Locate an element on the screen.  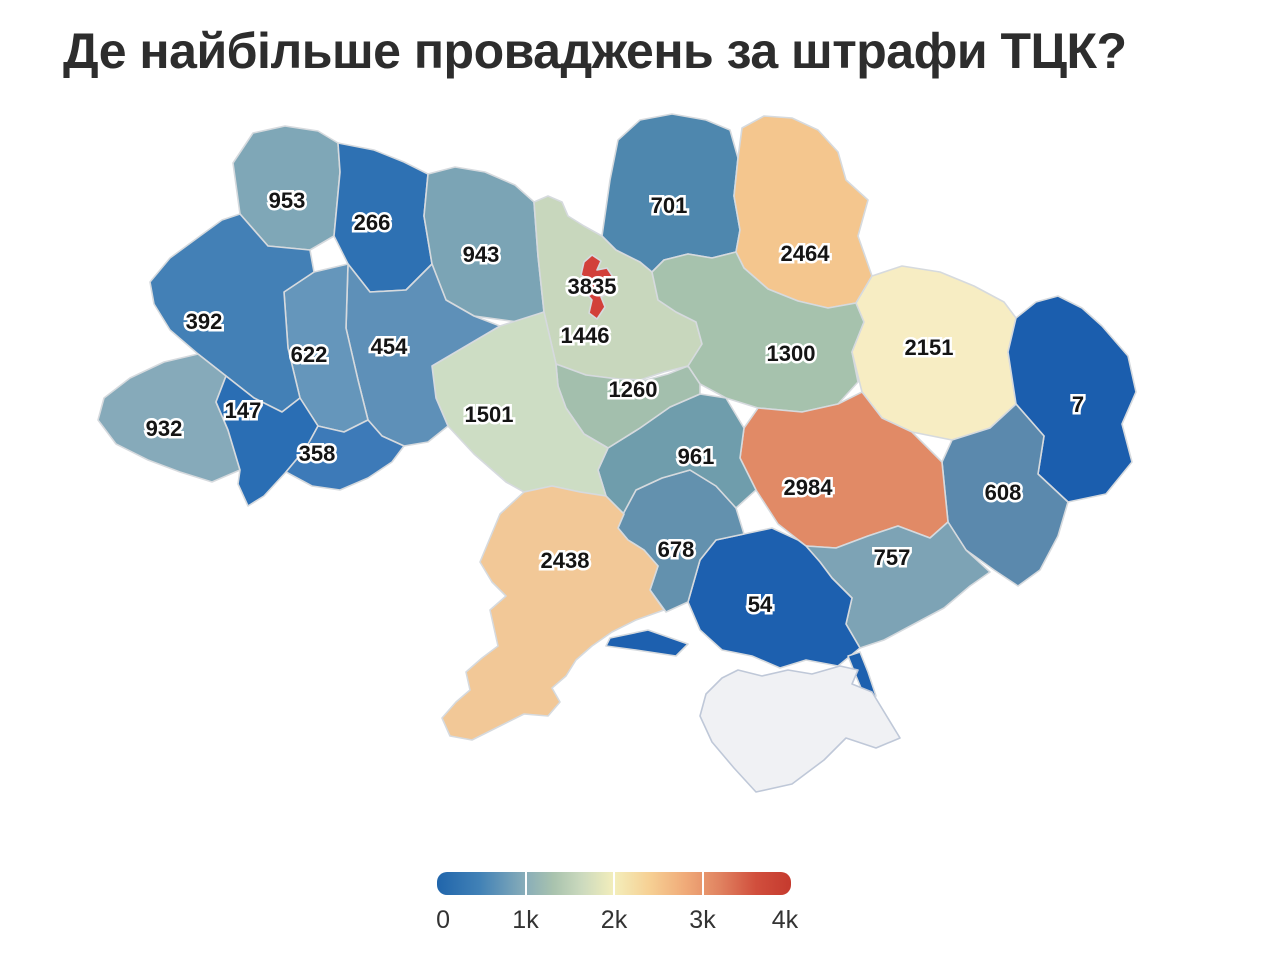
region-kherson is located at coordinates (774, 598).